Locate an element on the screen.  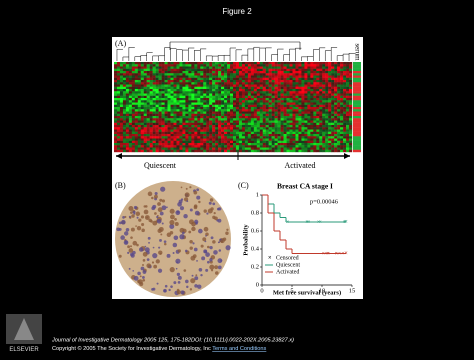
panel-label: (A) is located at coordinates (120, 43).